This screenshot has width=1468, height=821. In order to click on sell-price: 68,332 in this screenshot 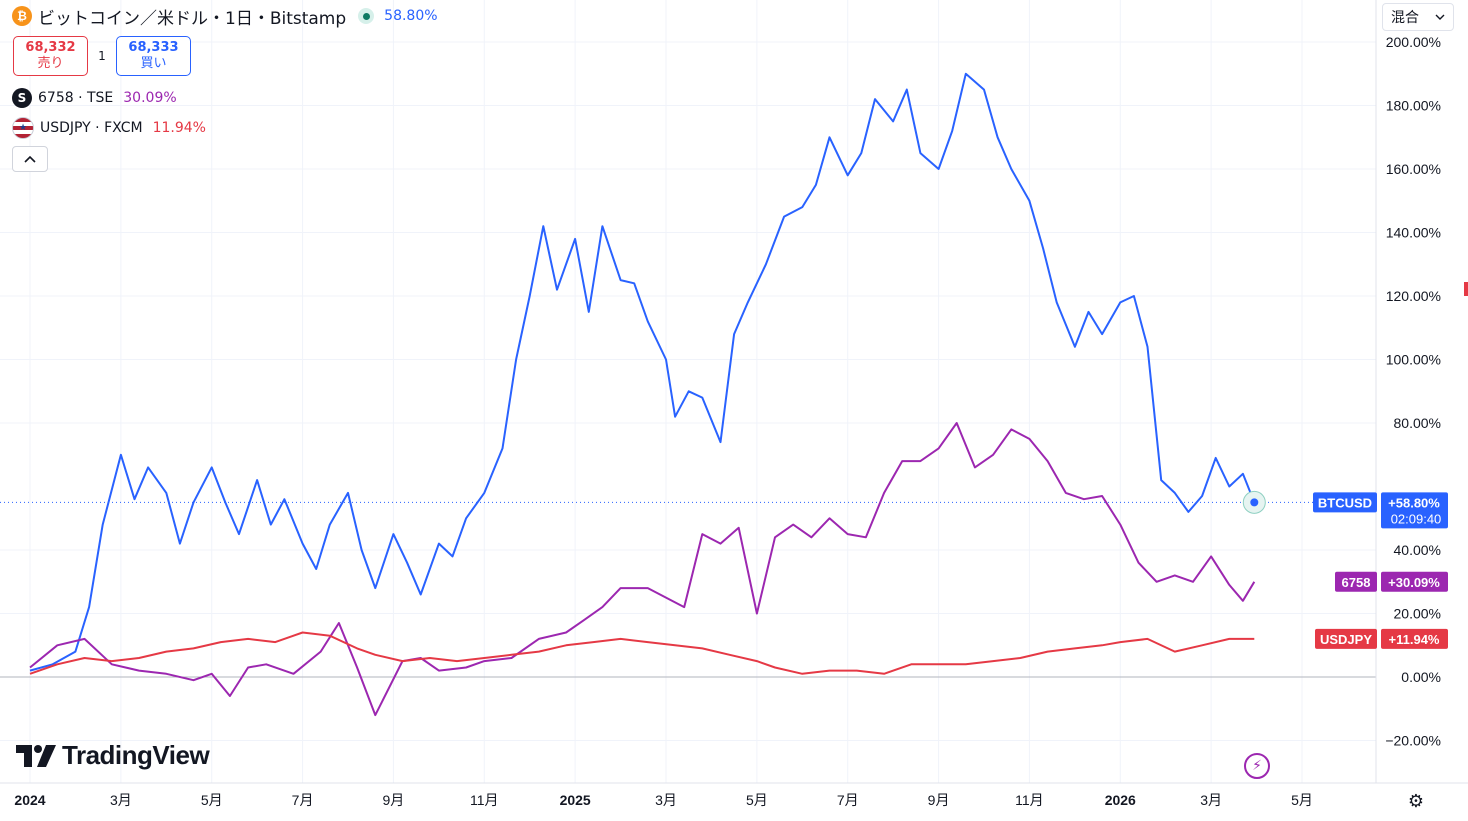, I will do `click(50, 47)`.